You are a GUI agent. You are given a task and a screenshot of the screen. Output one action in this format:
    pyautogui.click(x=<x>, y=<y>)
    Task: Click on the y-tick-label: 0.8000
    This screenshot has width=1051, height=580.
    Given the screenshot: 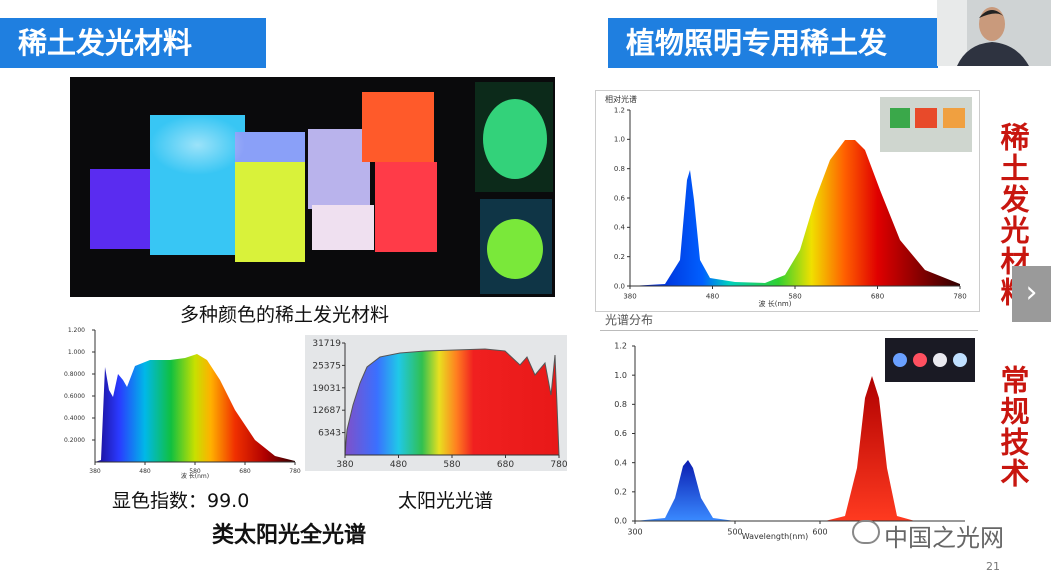 What is the action you would take?
    pyautogui.click(x=74, y=374)
    